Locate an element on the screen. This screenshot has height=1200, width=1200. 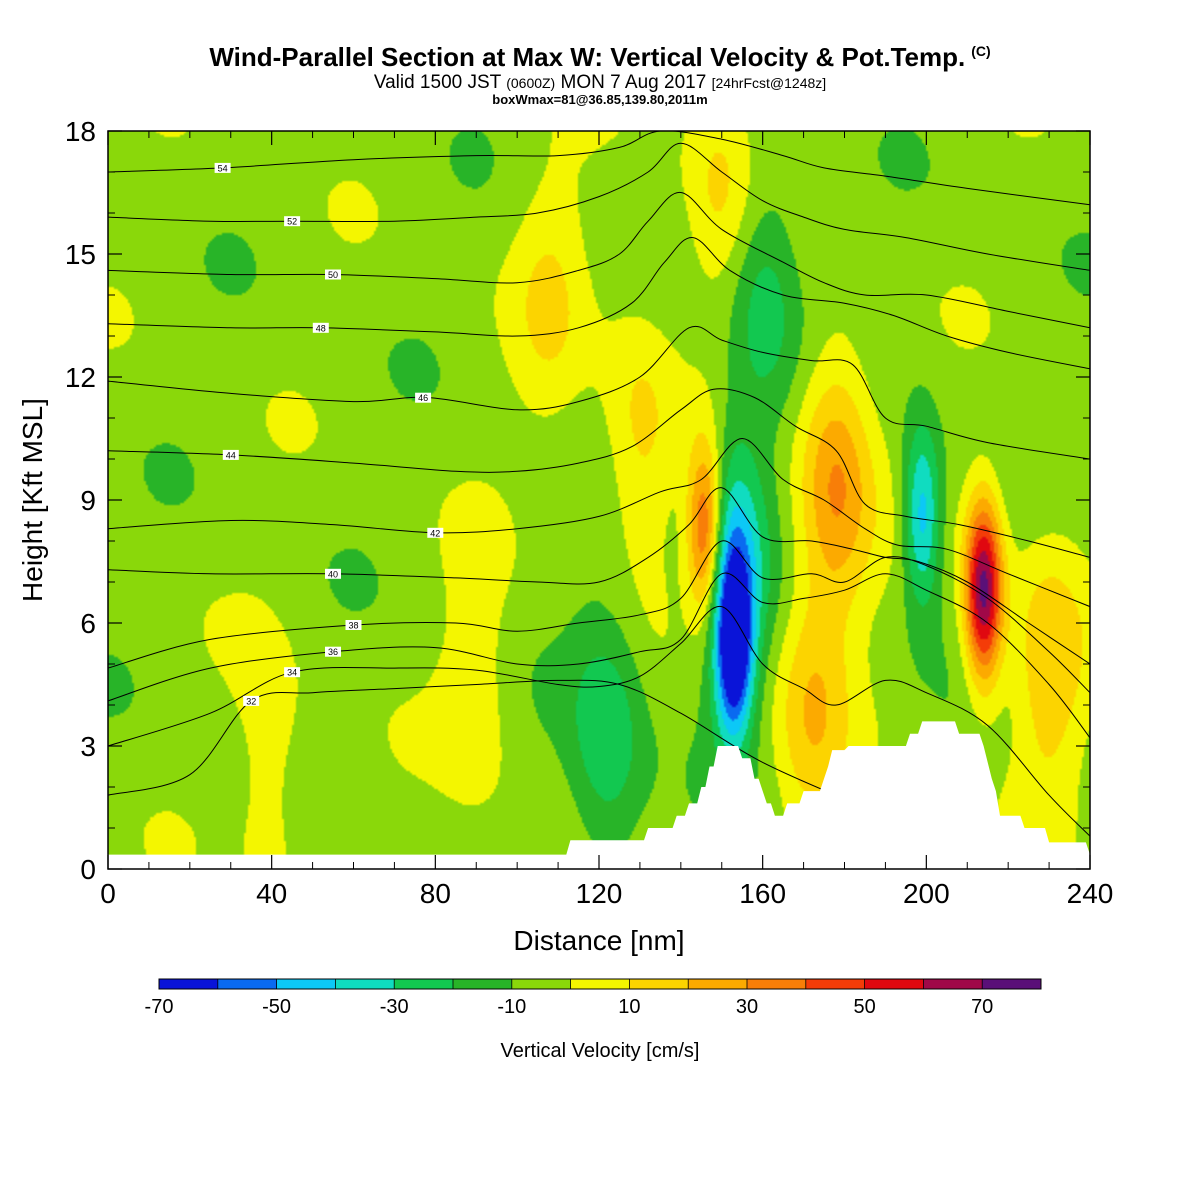
contour-label-54: 54 is located at coordinates (223, 168).